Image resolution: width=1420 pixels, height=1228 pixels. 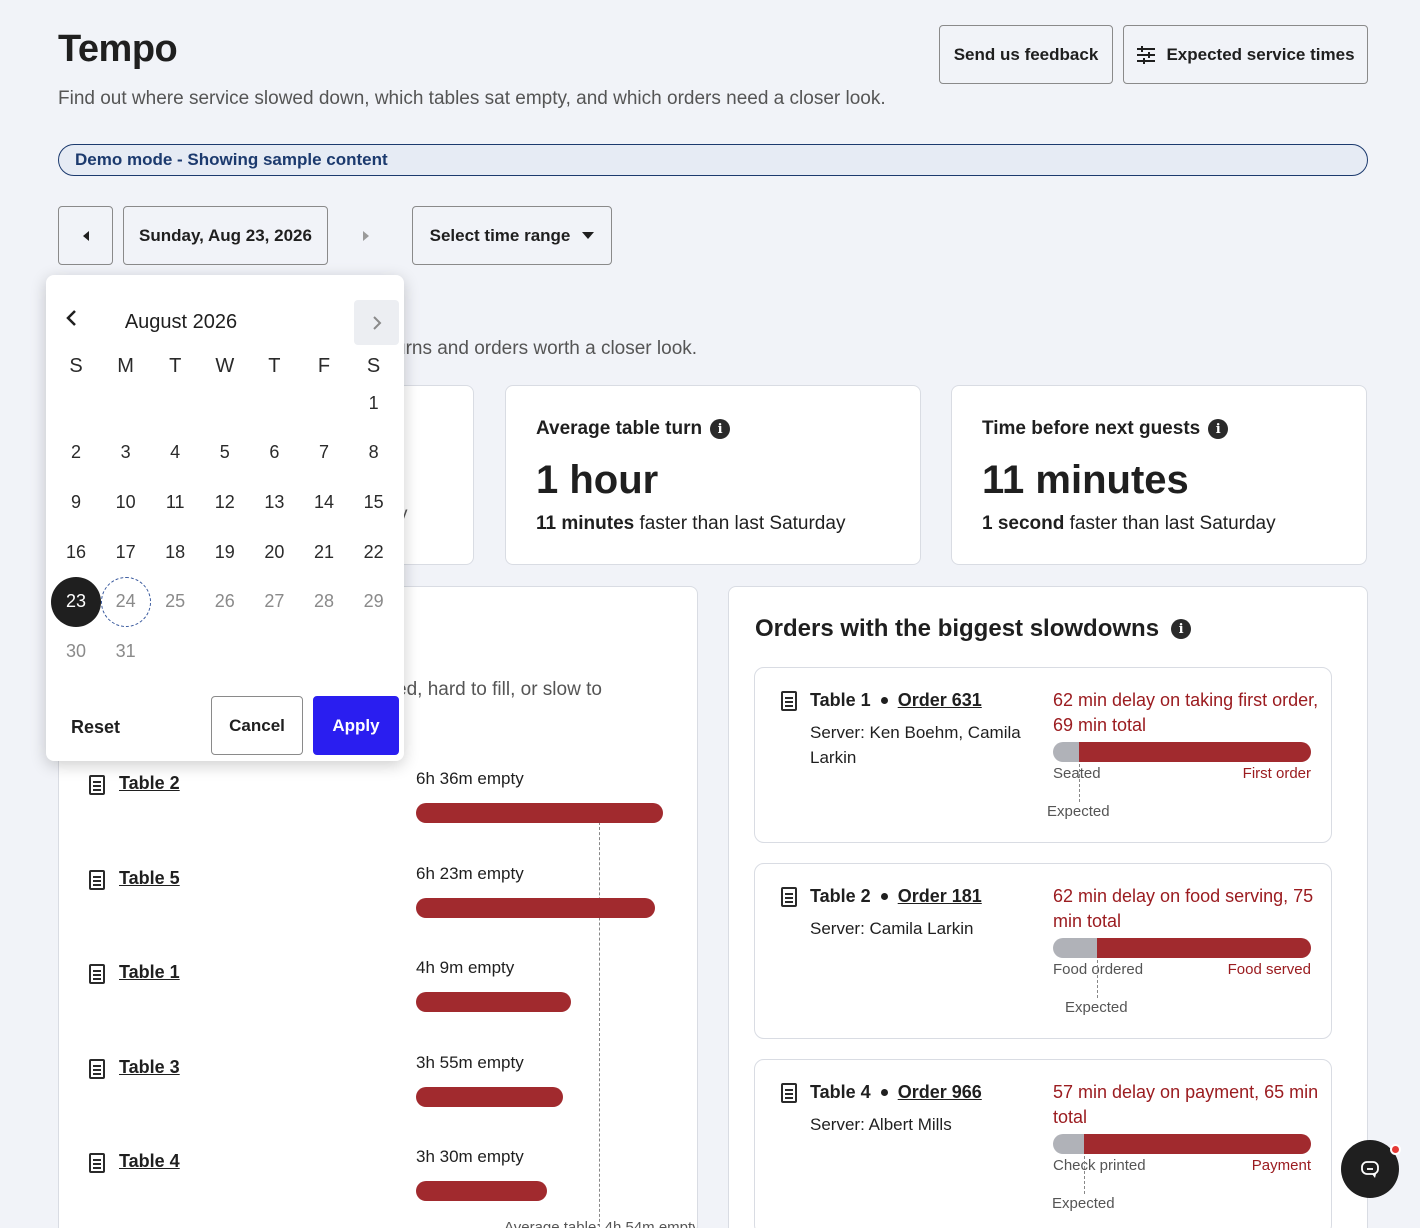 What do you see at coordinates (175, 452) in the screenshot?
I see `calendar-day: 4` at bounding box center [175, 452].